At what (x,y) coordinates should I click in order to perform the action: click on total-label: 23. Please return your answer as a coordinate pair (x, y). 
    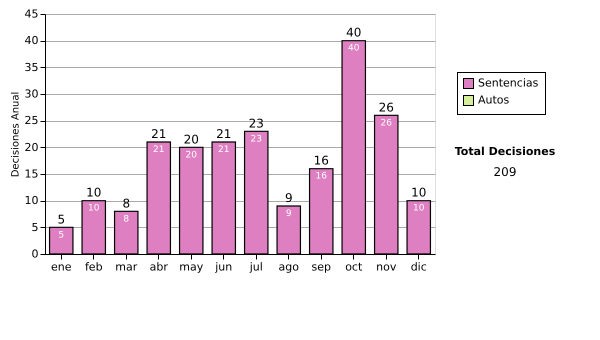
    Looking at the image, I should click on (256, 123).